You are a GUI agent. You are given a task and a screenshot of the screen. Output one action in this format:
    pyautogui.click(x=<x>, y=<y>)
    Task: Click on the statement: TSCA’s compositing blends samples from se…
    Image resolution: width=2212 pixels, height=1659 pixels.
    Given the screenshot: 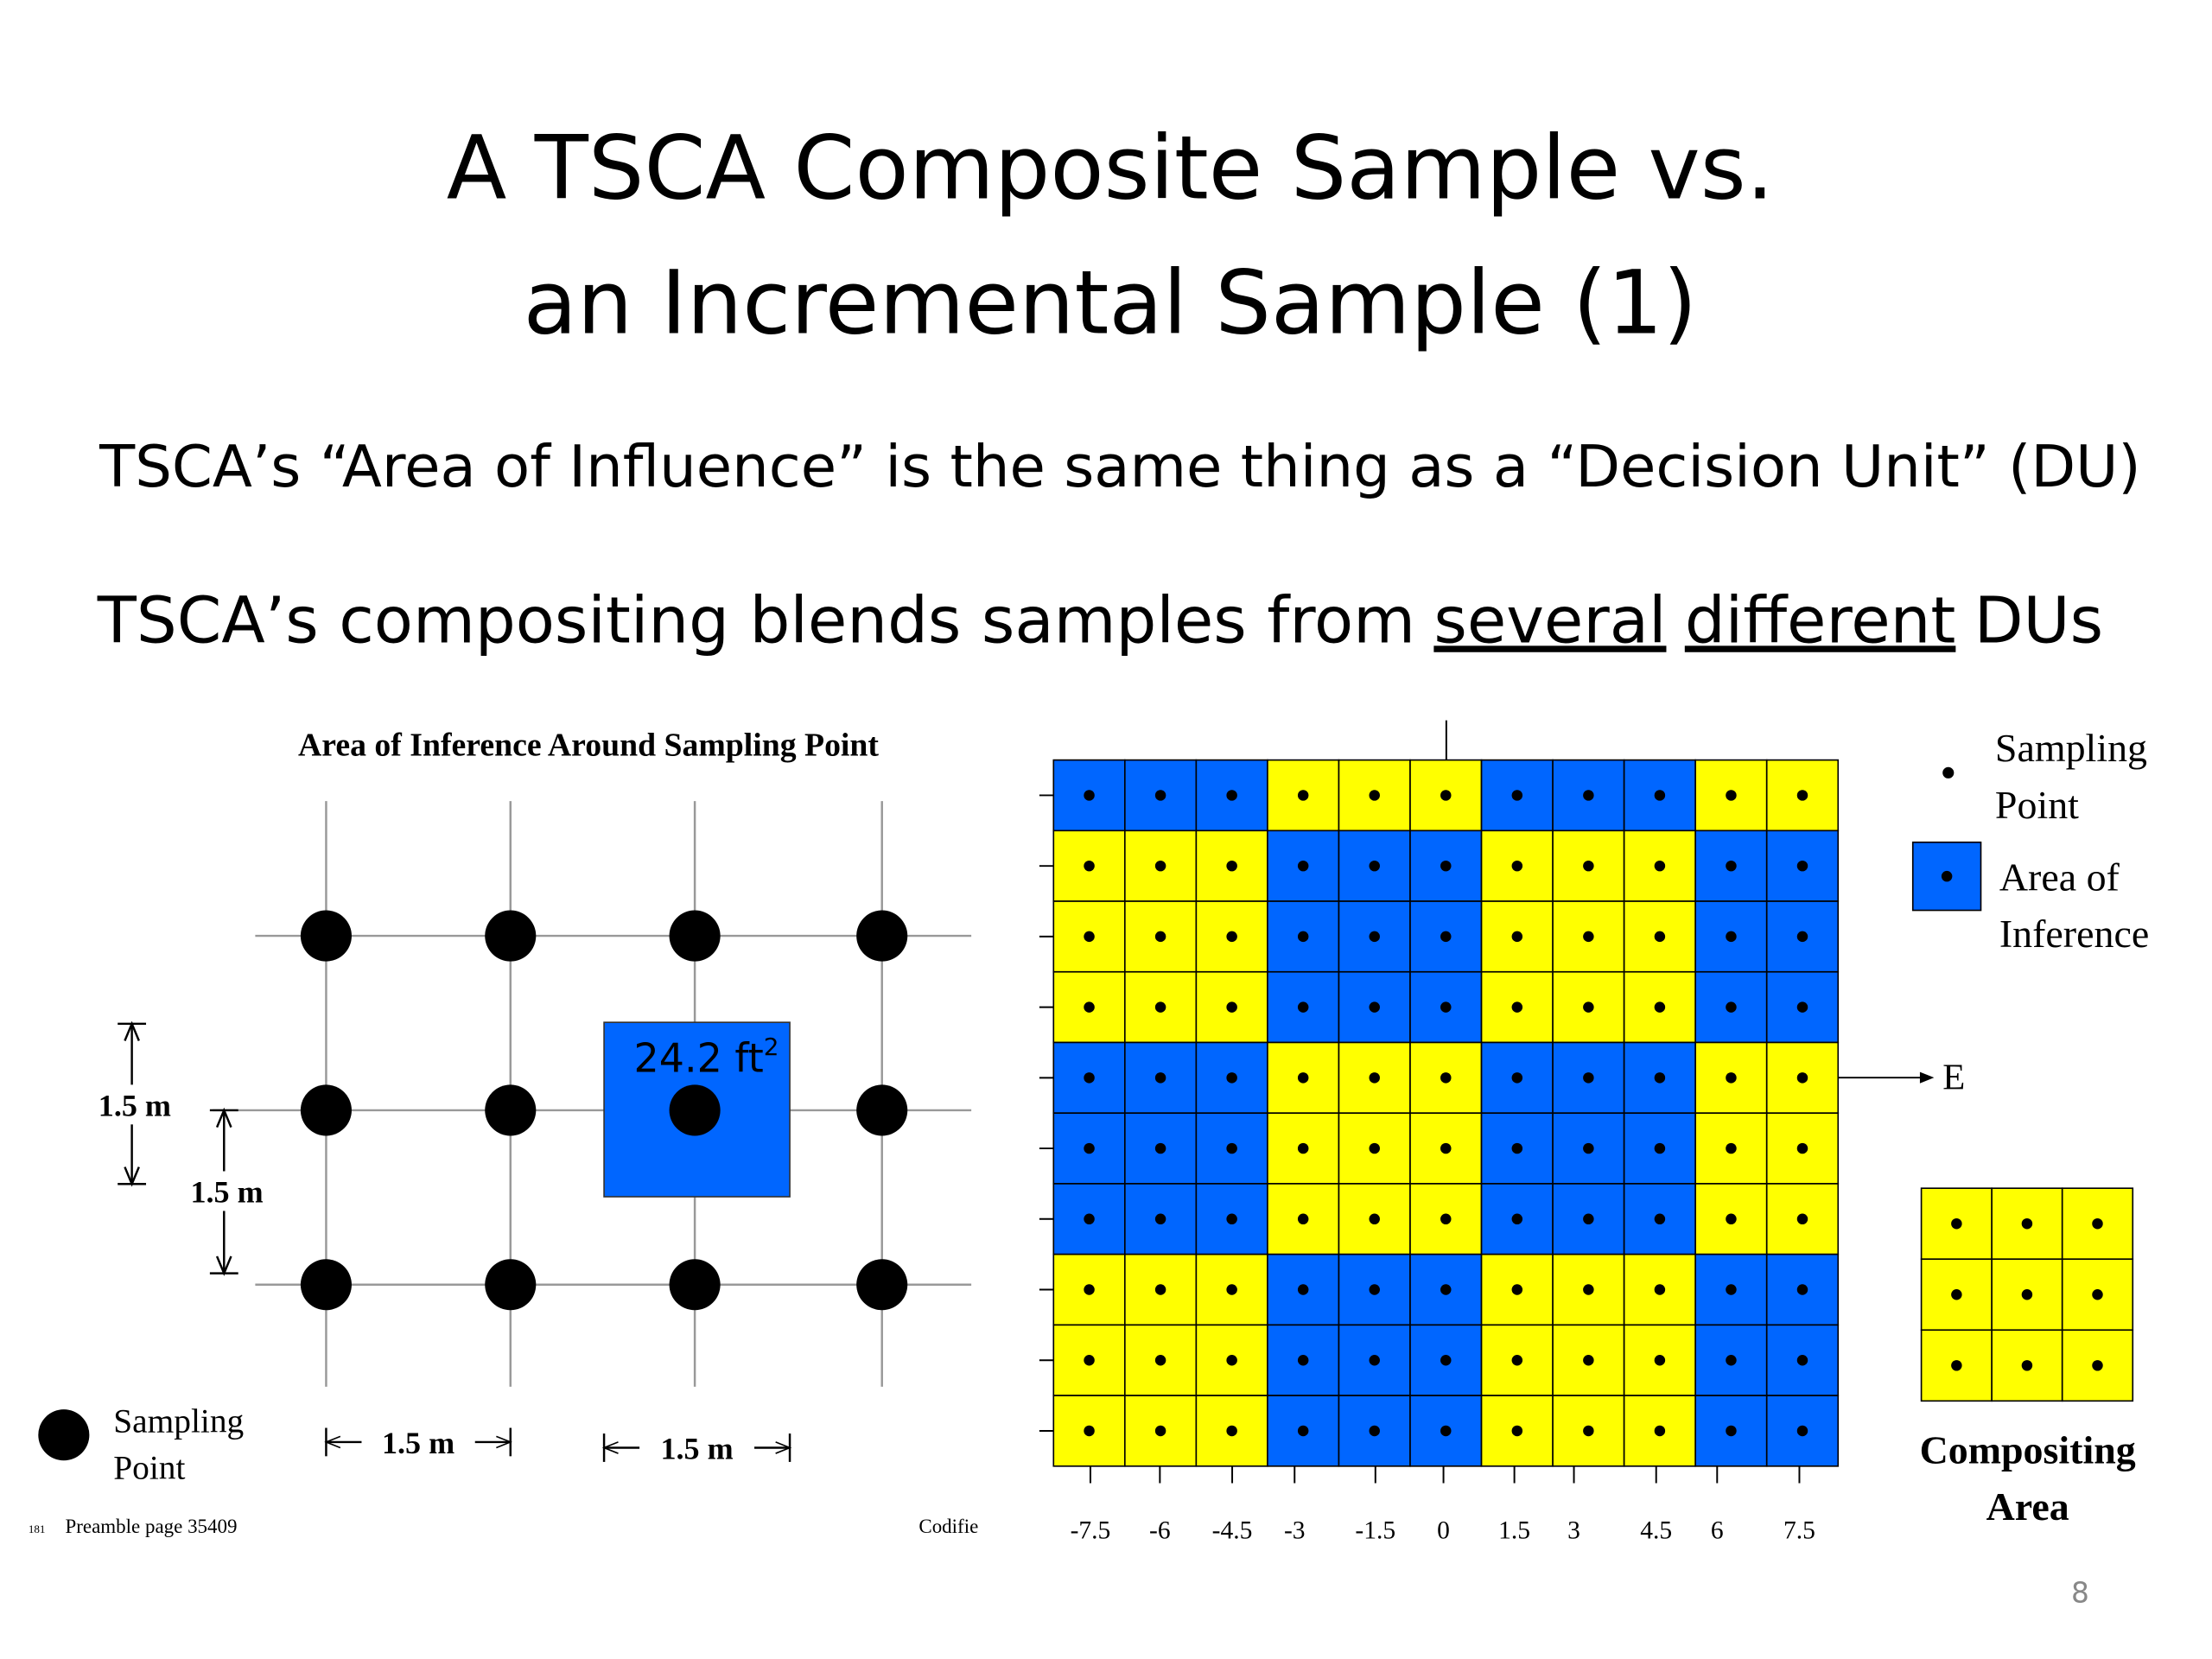 What is the action you would take?
    pyautogui.click(x=1100, y=620)
    